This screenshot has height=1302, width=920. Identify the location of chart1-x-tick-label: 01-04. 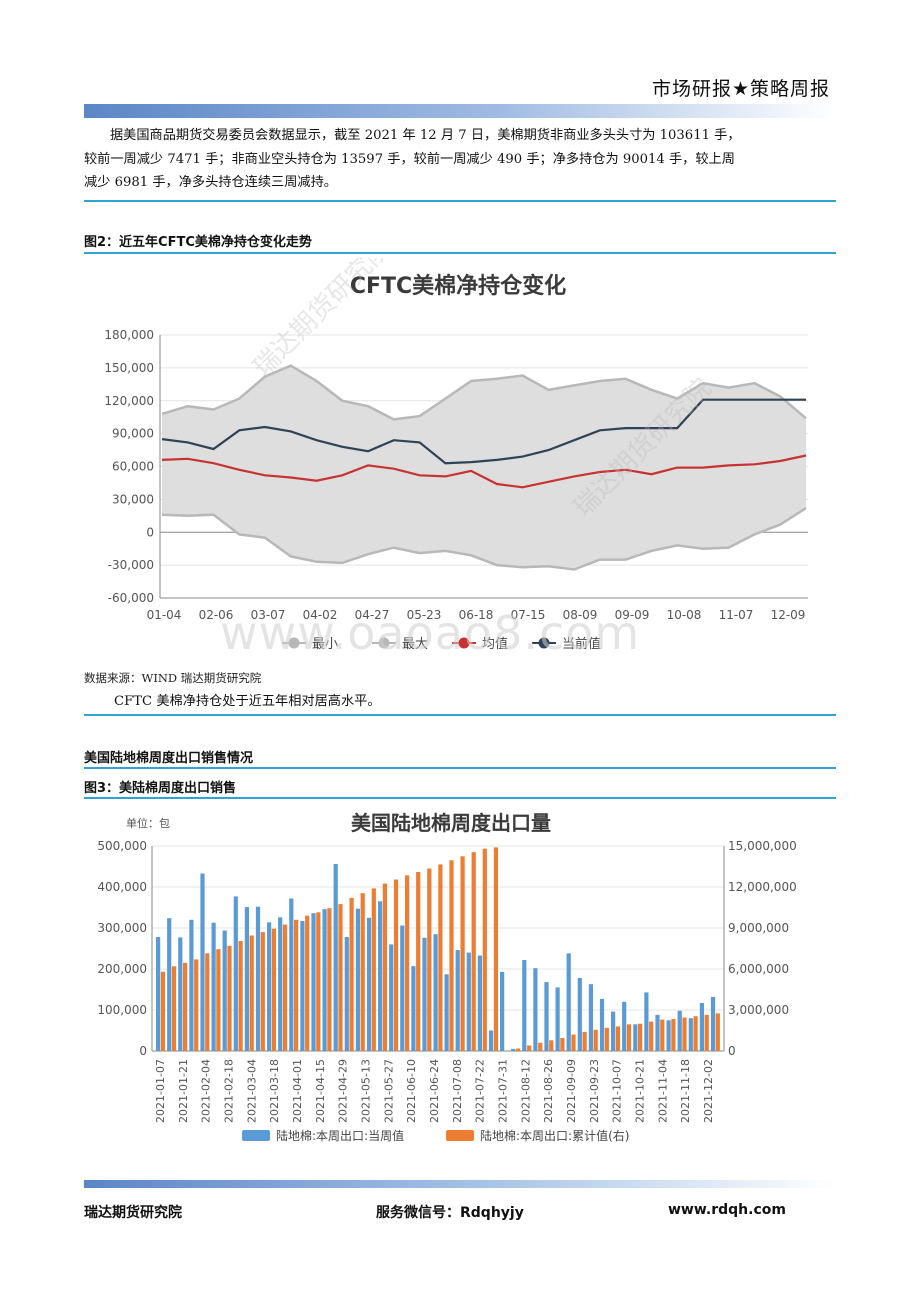
(164, 615).